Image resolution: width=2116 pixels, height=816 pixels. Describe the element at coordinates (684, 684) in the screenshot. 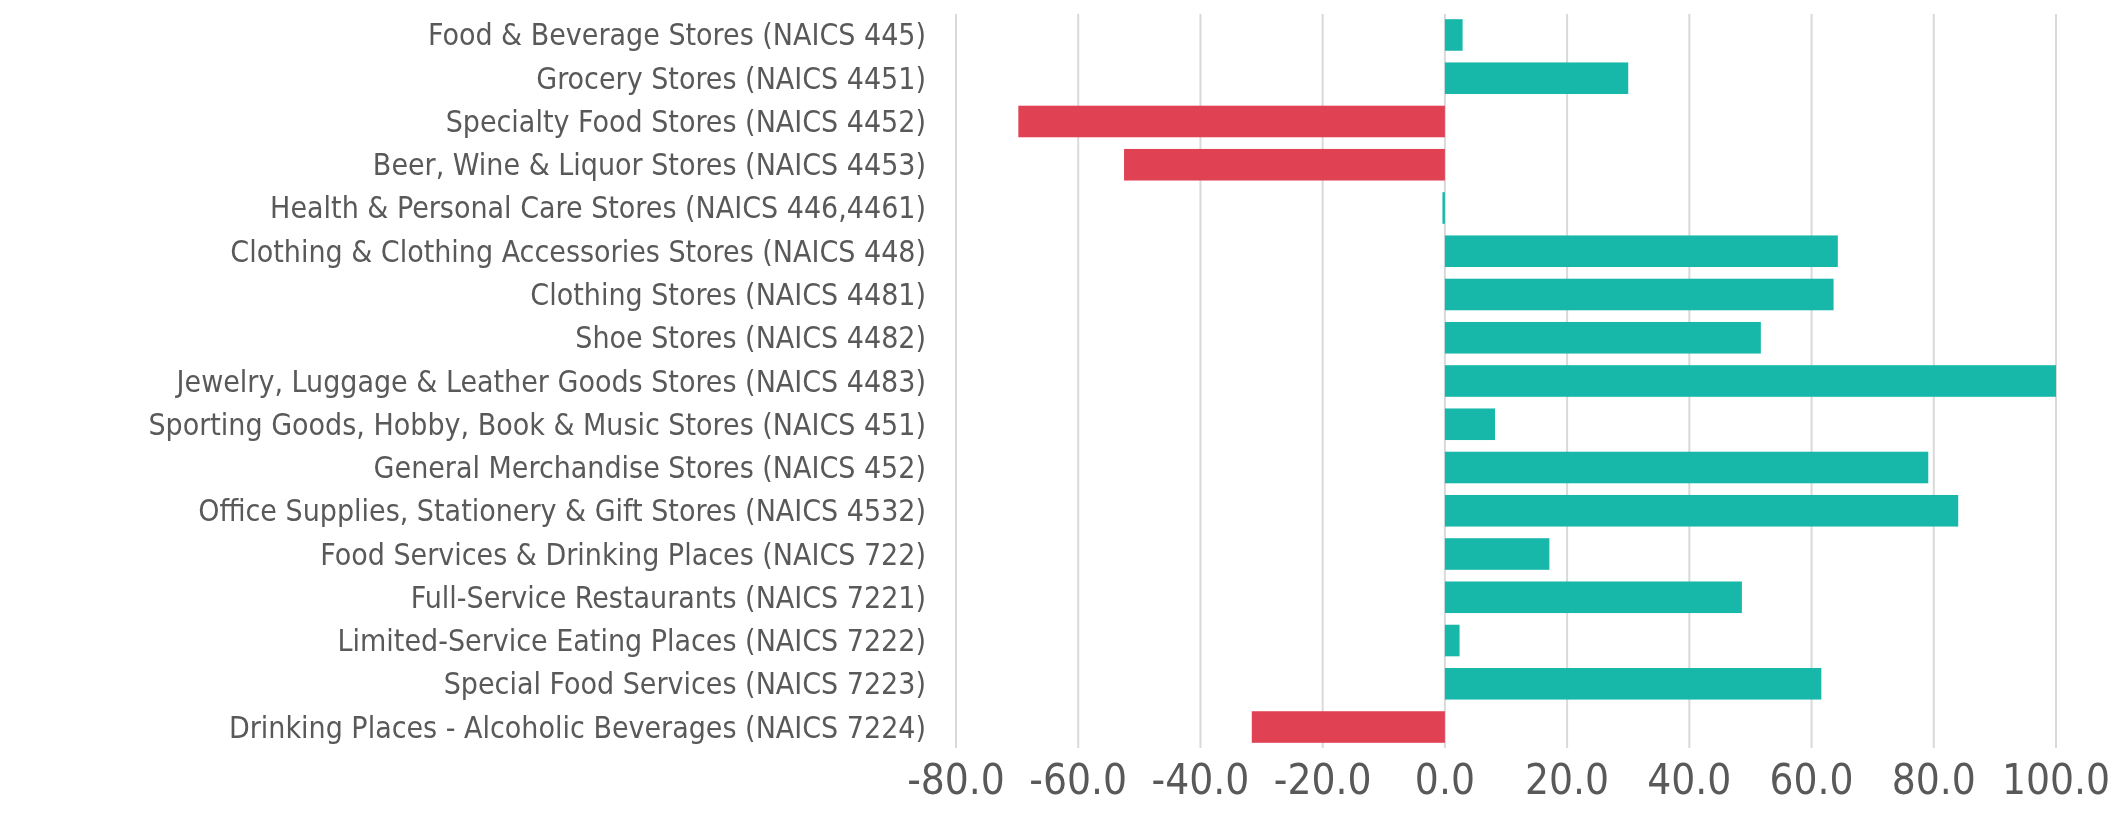

I see `y-tick-label: Special Food Services (NAICS 7223)` at that location.